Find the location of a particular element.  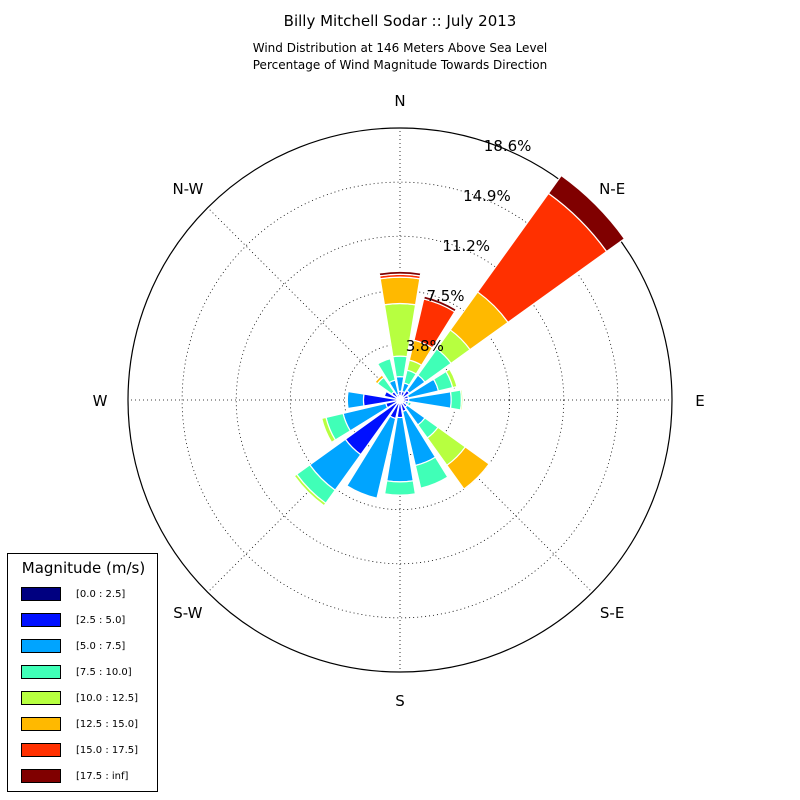

legend-item: [10.0 : 12.5] is located at coordinates (83, 699).